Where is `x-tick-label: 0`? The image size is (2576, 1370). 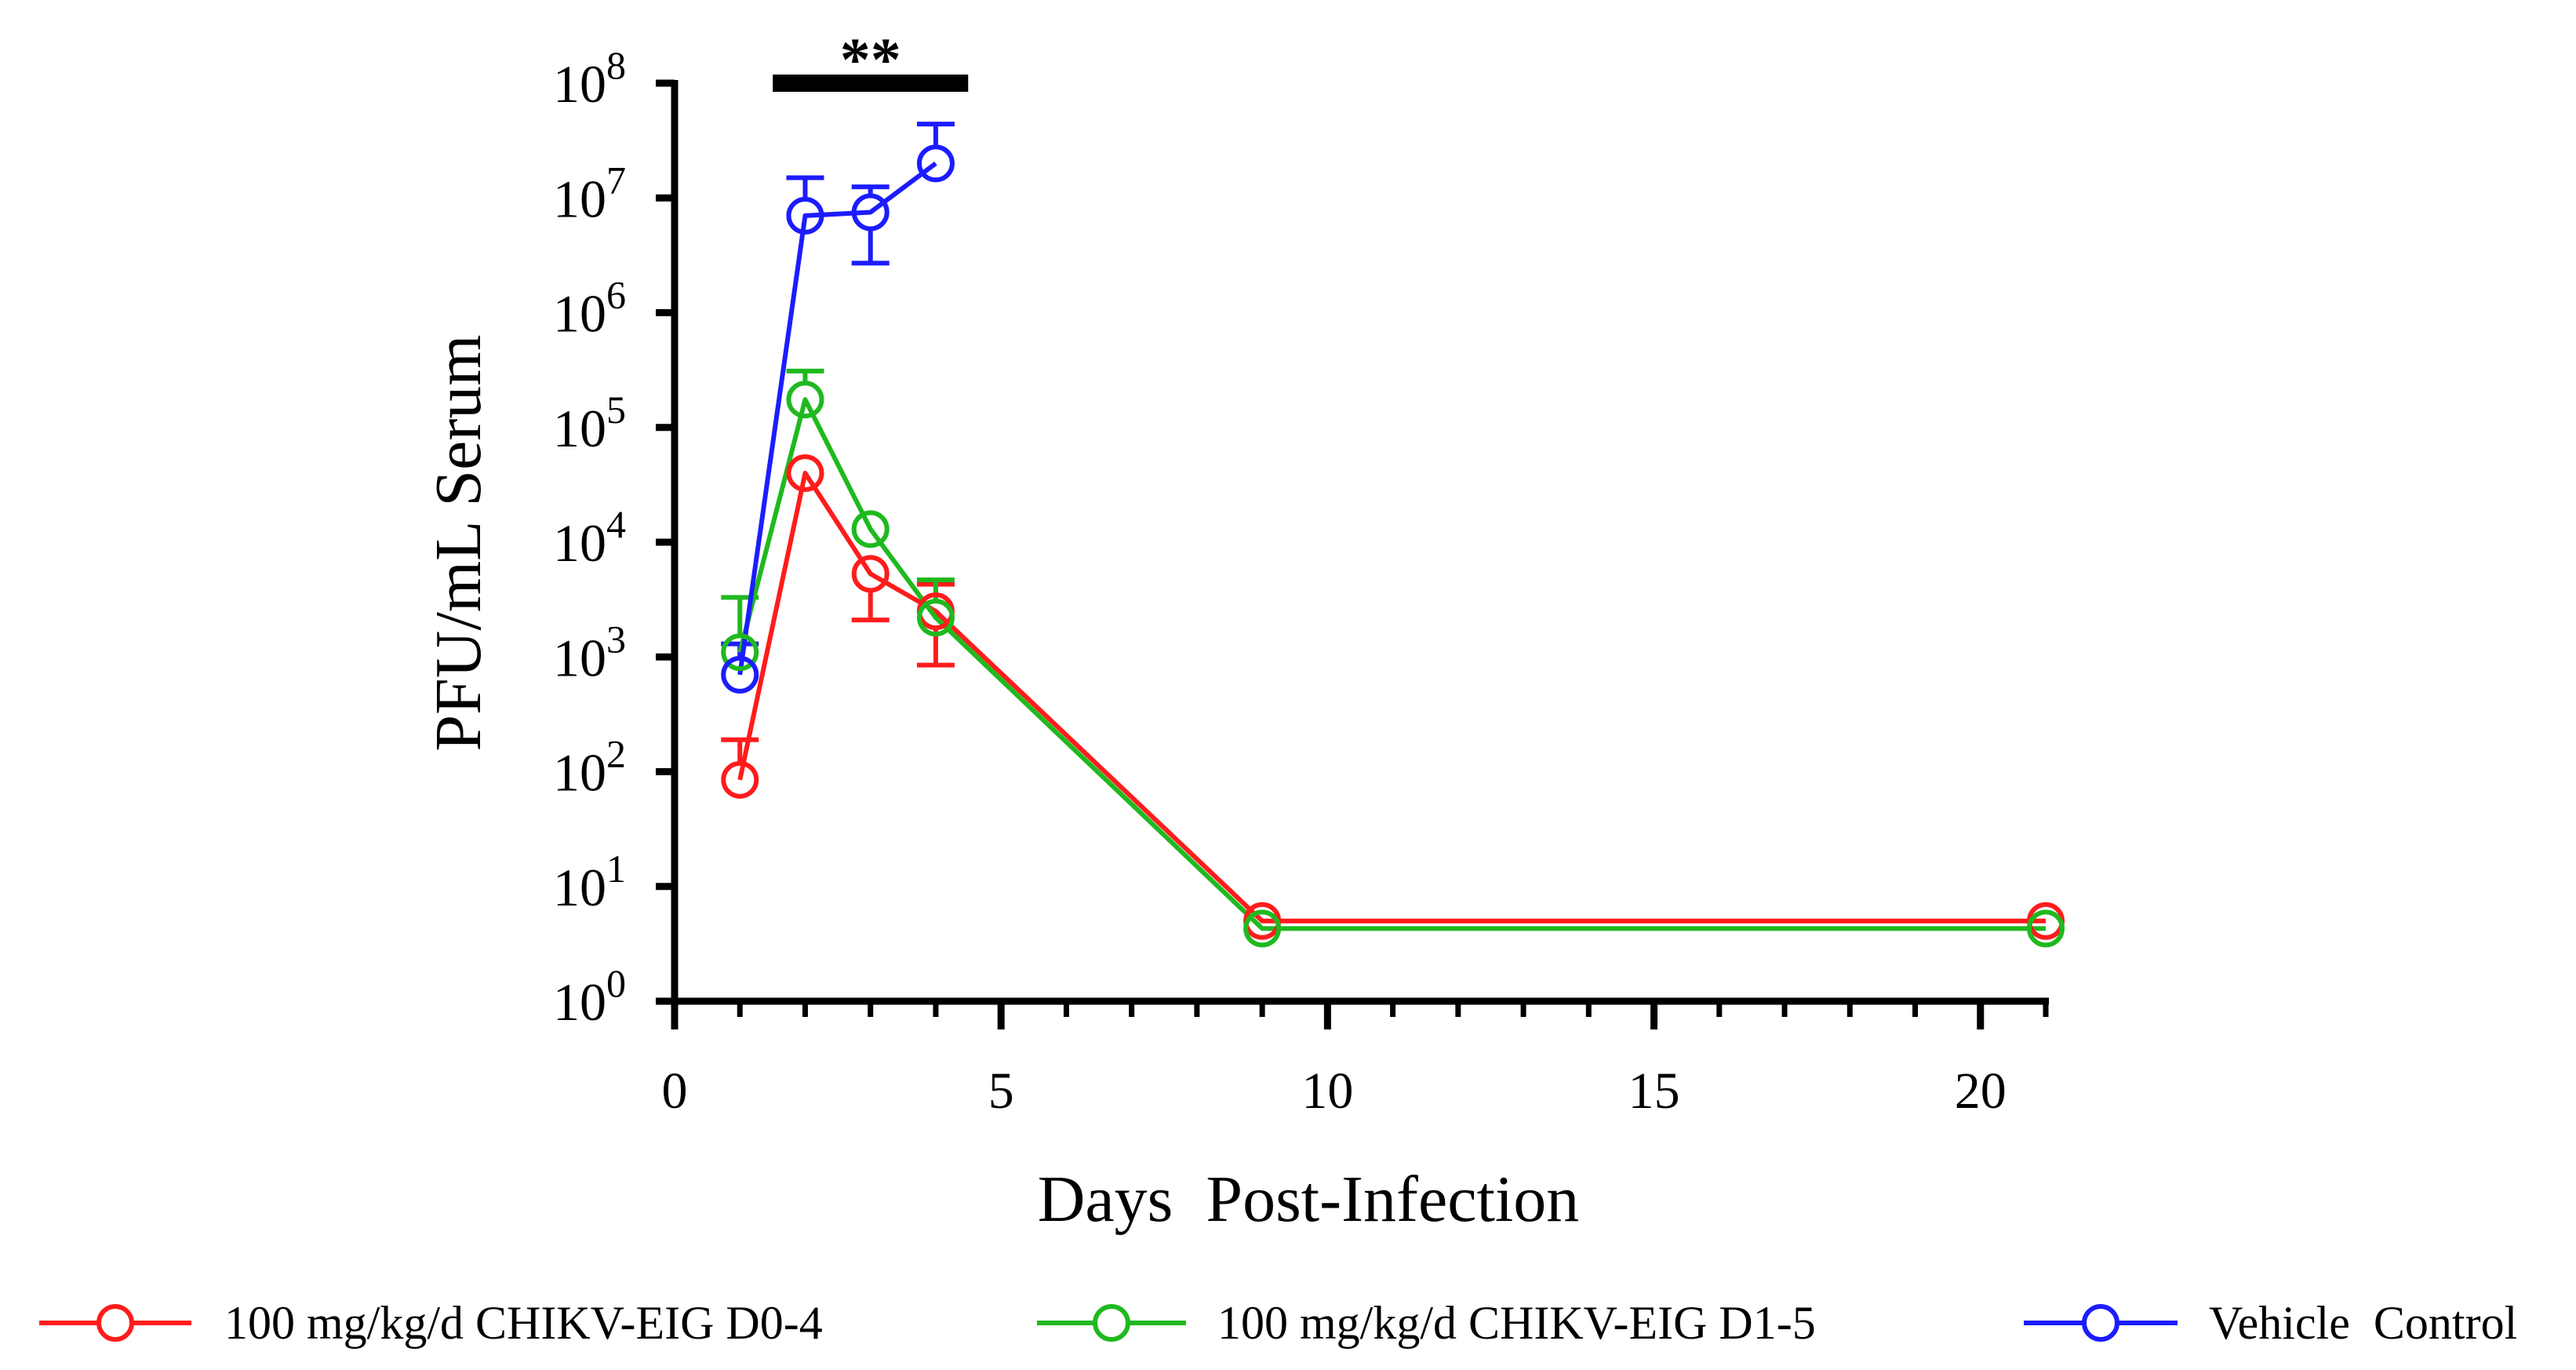 x-tick-label: 0 is located at coordinates (675, 1091).